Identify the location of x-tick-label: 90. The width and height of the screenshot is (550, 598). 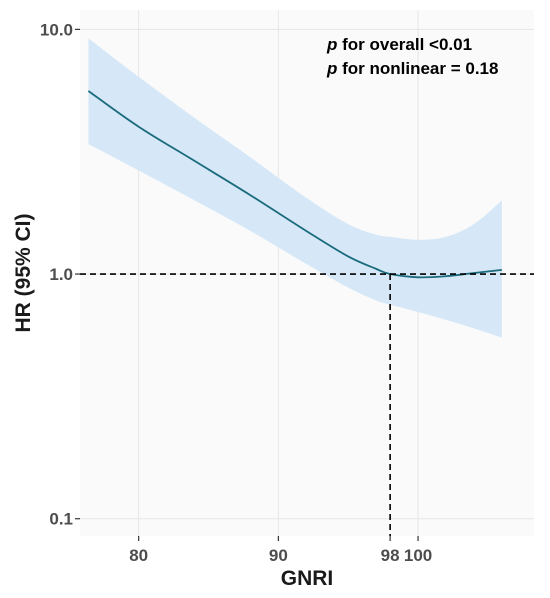
(278, 555).